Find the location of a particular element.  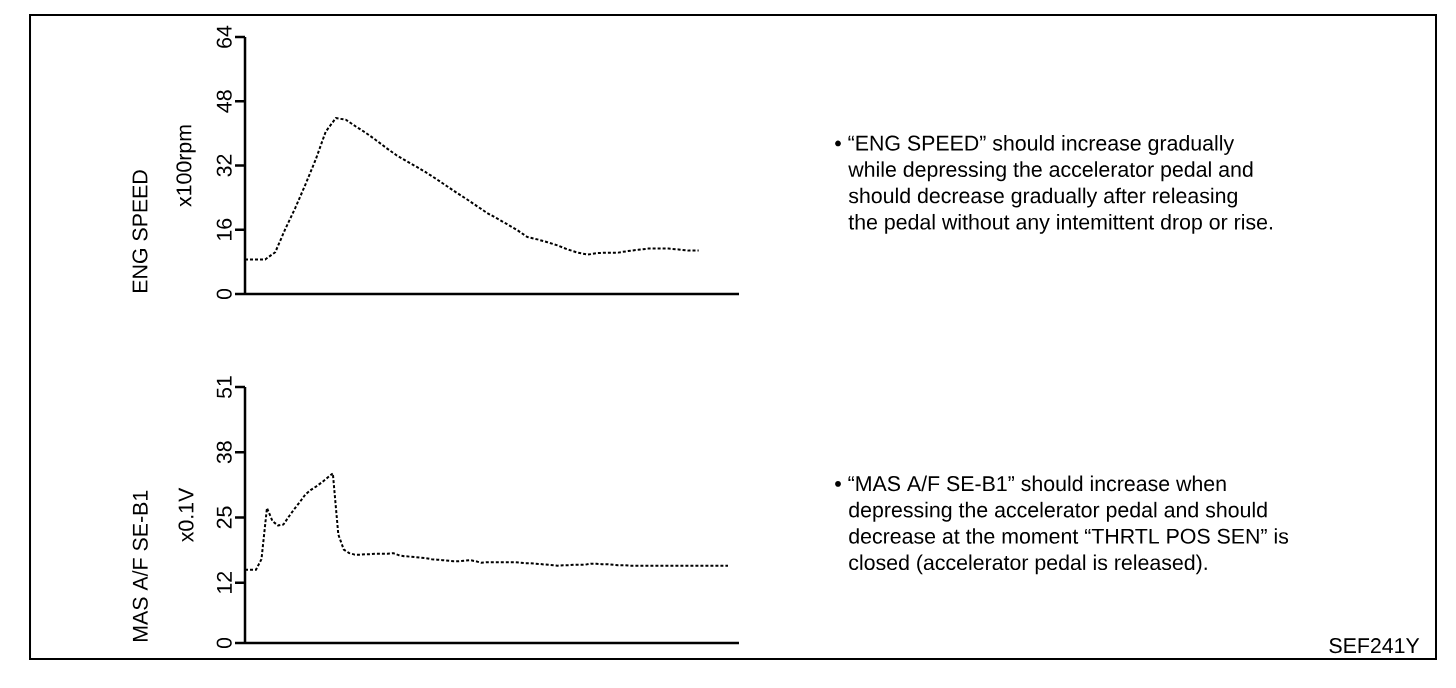

text: • “ENG SPEED” should increase gradually is located at coordinates (1035, 145).